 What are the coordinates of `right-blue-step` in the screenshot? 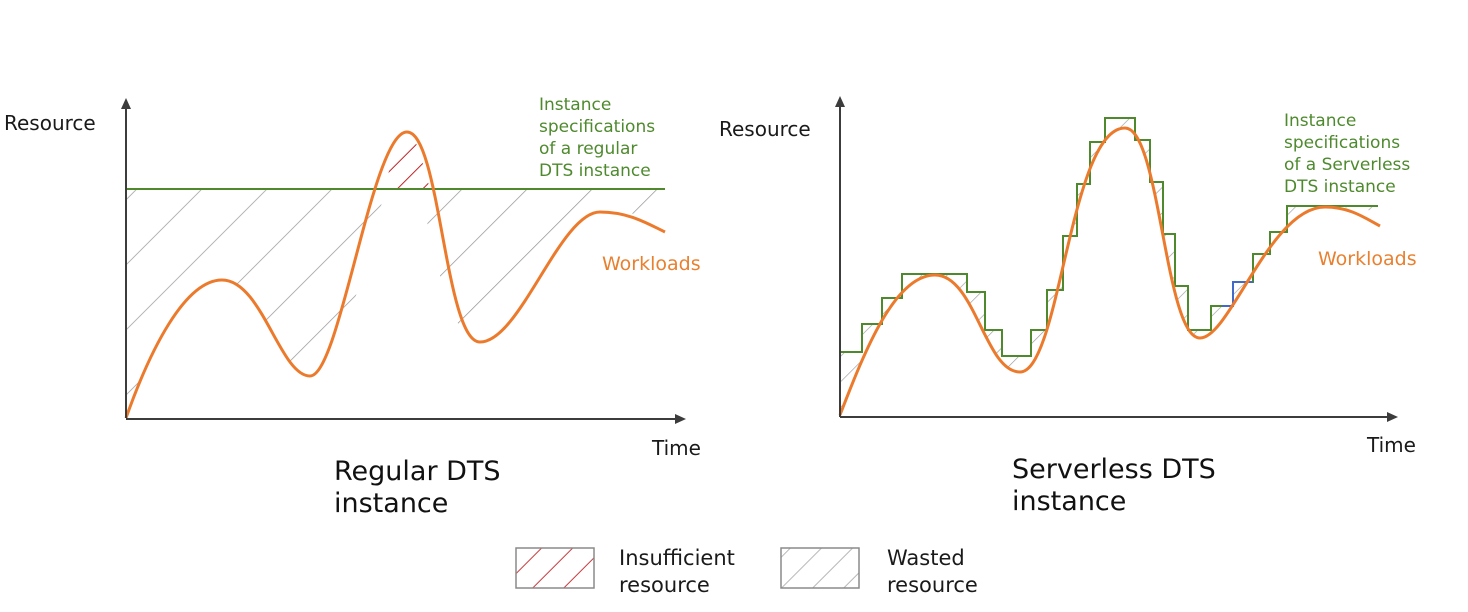 It's located at (1237, 294).